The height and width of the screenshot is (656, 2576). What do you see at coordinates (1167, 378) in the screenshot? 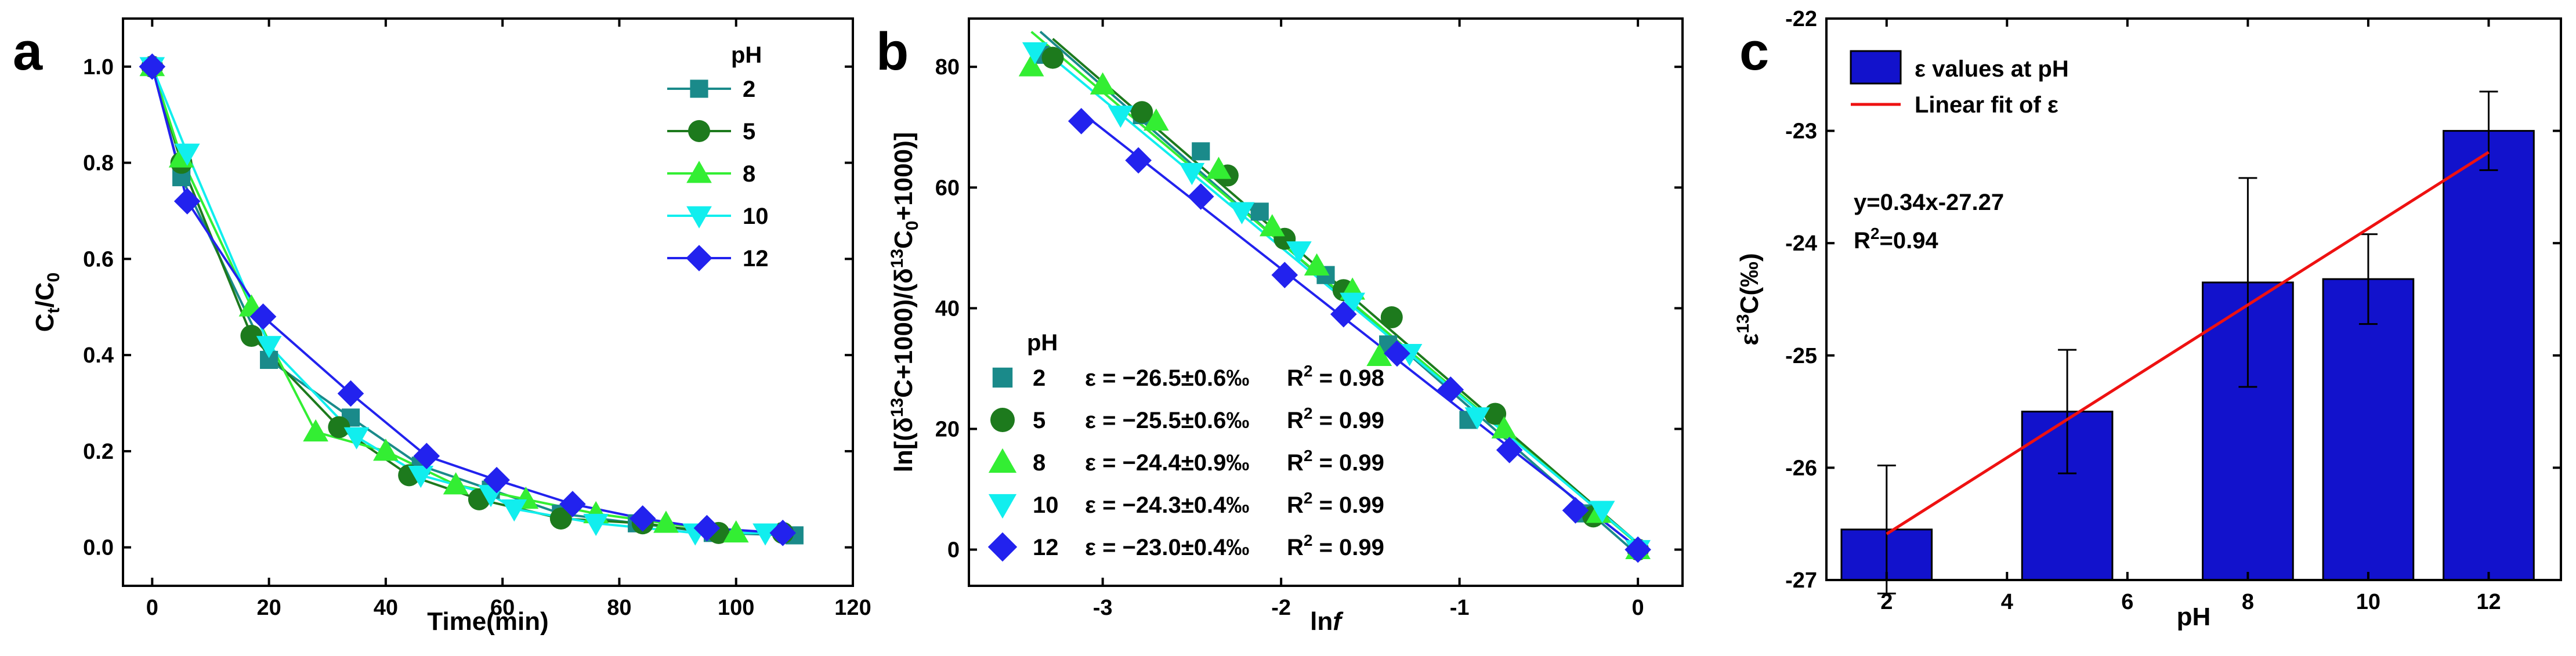
I see `panel-b-legend-epsilon-2: ε = −26.5±0.6‰` at bounding box center [1167, 378].